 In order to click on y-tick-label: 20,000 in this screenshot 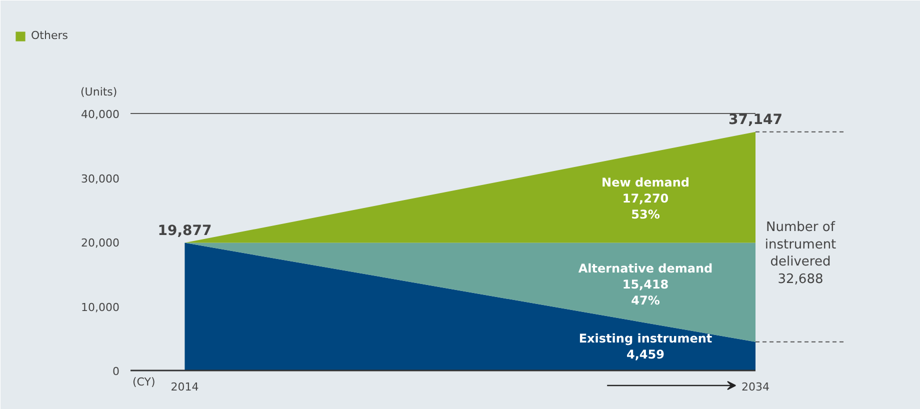, I will do `click(100, 243)`.